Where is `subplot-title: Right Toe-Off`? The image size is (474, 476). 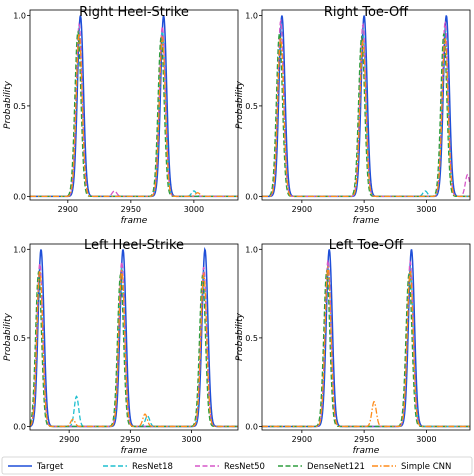
subplot-title: Right Toe-Off is located at coordinates (366, 12).